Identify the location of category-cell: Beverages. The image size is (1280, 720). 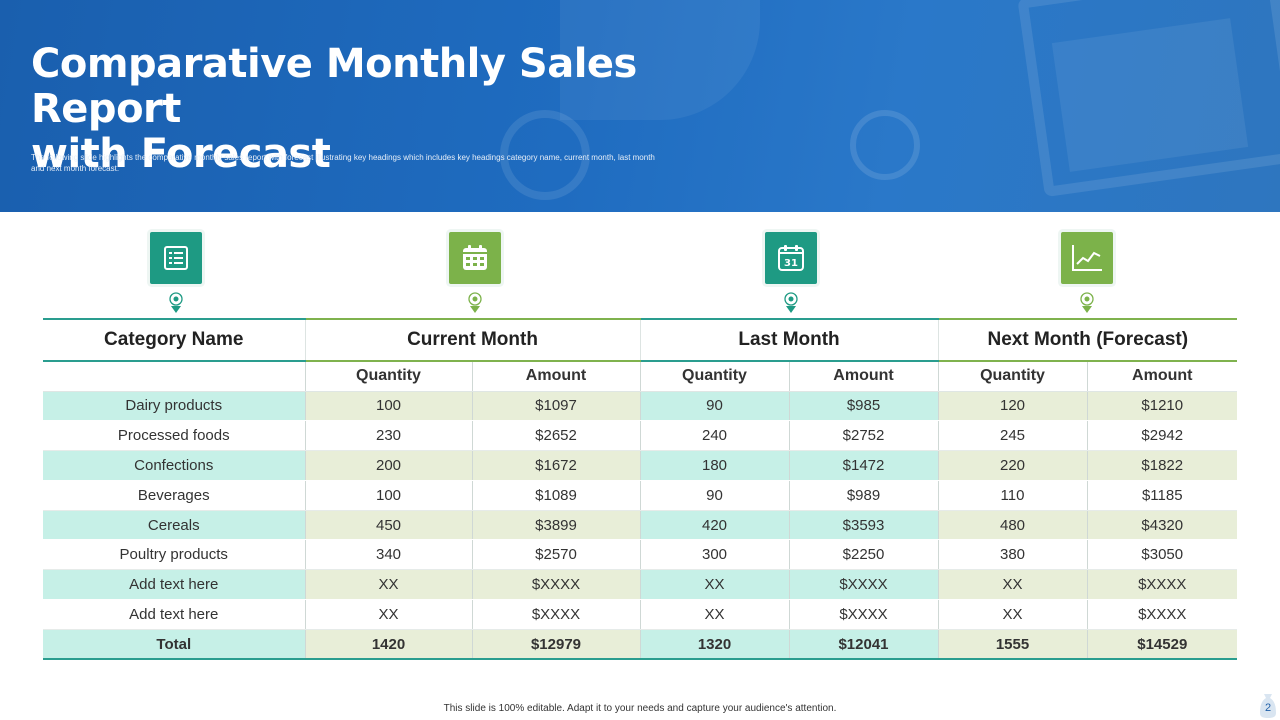
(174, 495).